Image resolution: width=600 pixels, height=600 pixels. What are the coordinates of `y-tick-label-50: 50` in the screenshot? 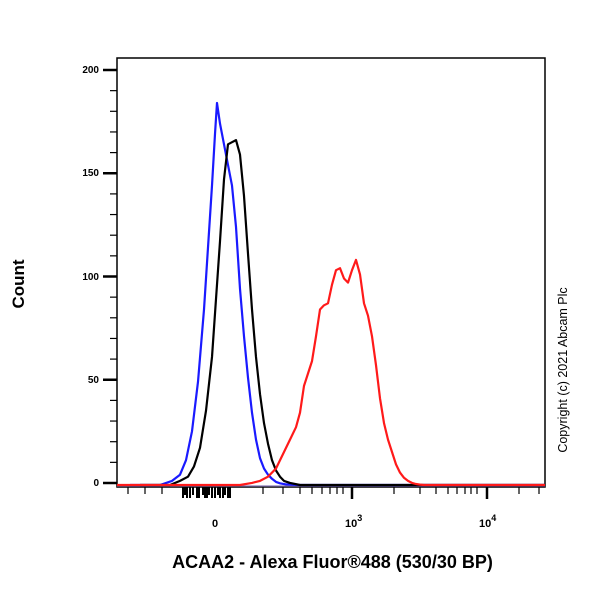 It's located at (94, 380).